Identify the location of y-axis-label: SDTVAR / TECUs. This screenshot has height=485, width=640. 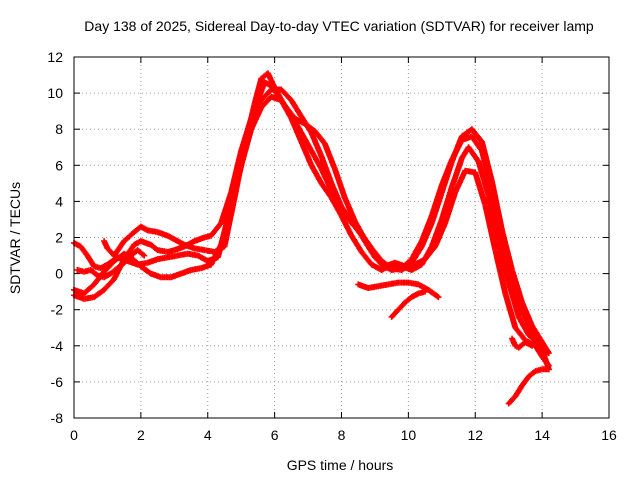
(15, 238).